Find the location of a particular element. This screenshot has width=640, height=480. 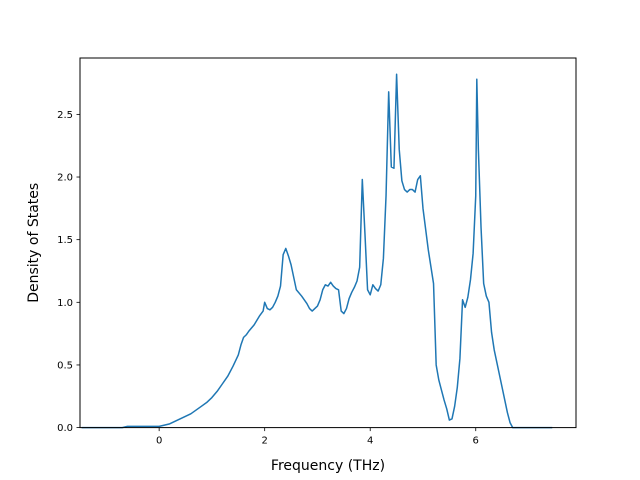

y-tick-label: 1.0 is located at coordinates (65, 303).